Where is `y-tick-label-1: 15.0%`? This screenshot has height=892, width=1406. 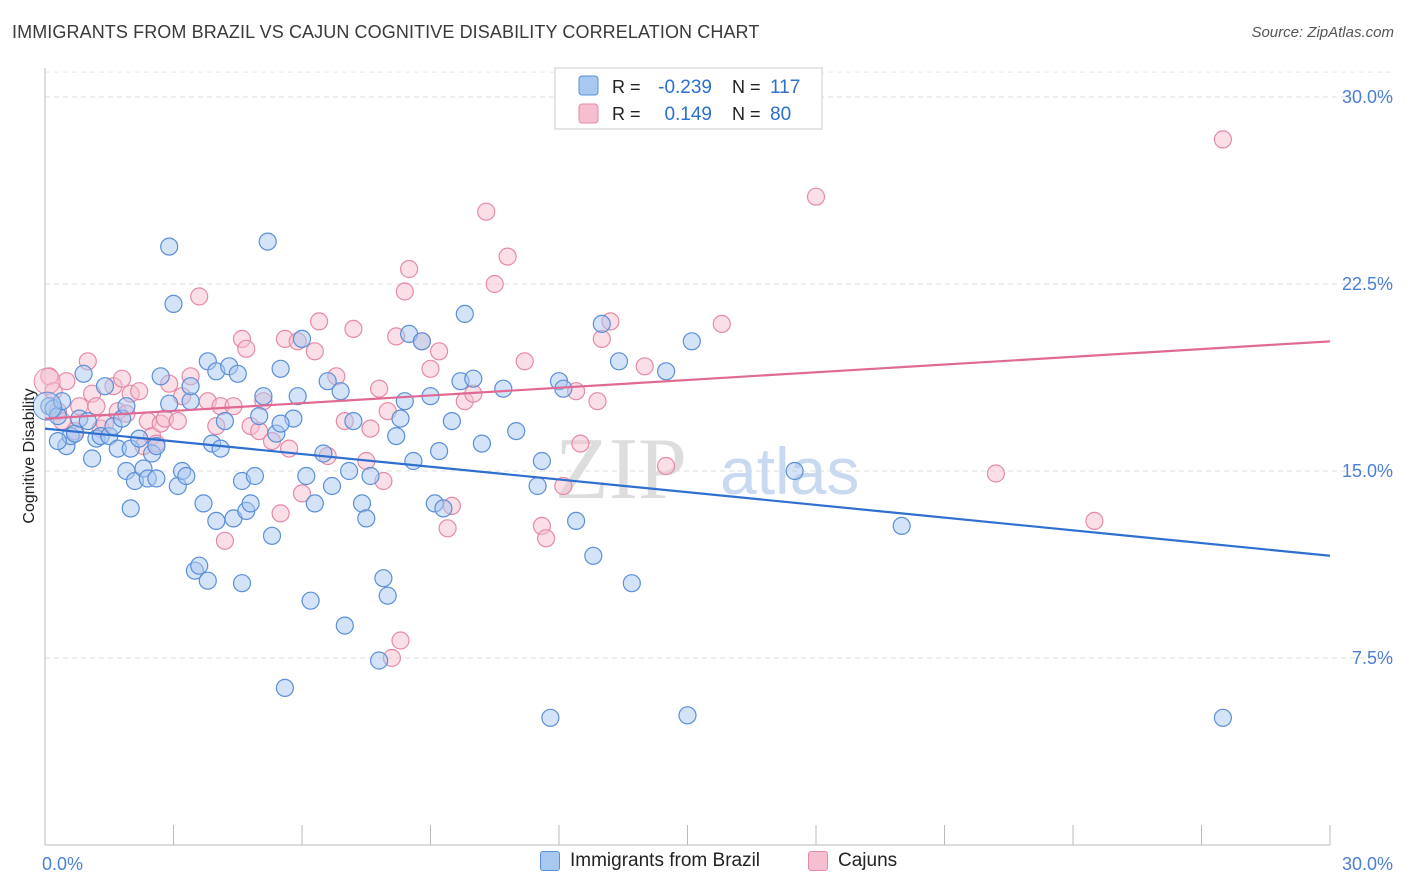 y-tick-label-1: 15.0% is located at coordinates (1367, 471).